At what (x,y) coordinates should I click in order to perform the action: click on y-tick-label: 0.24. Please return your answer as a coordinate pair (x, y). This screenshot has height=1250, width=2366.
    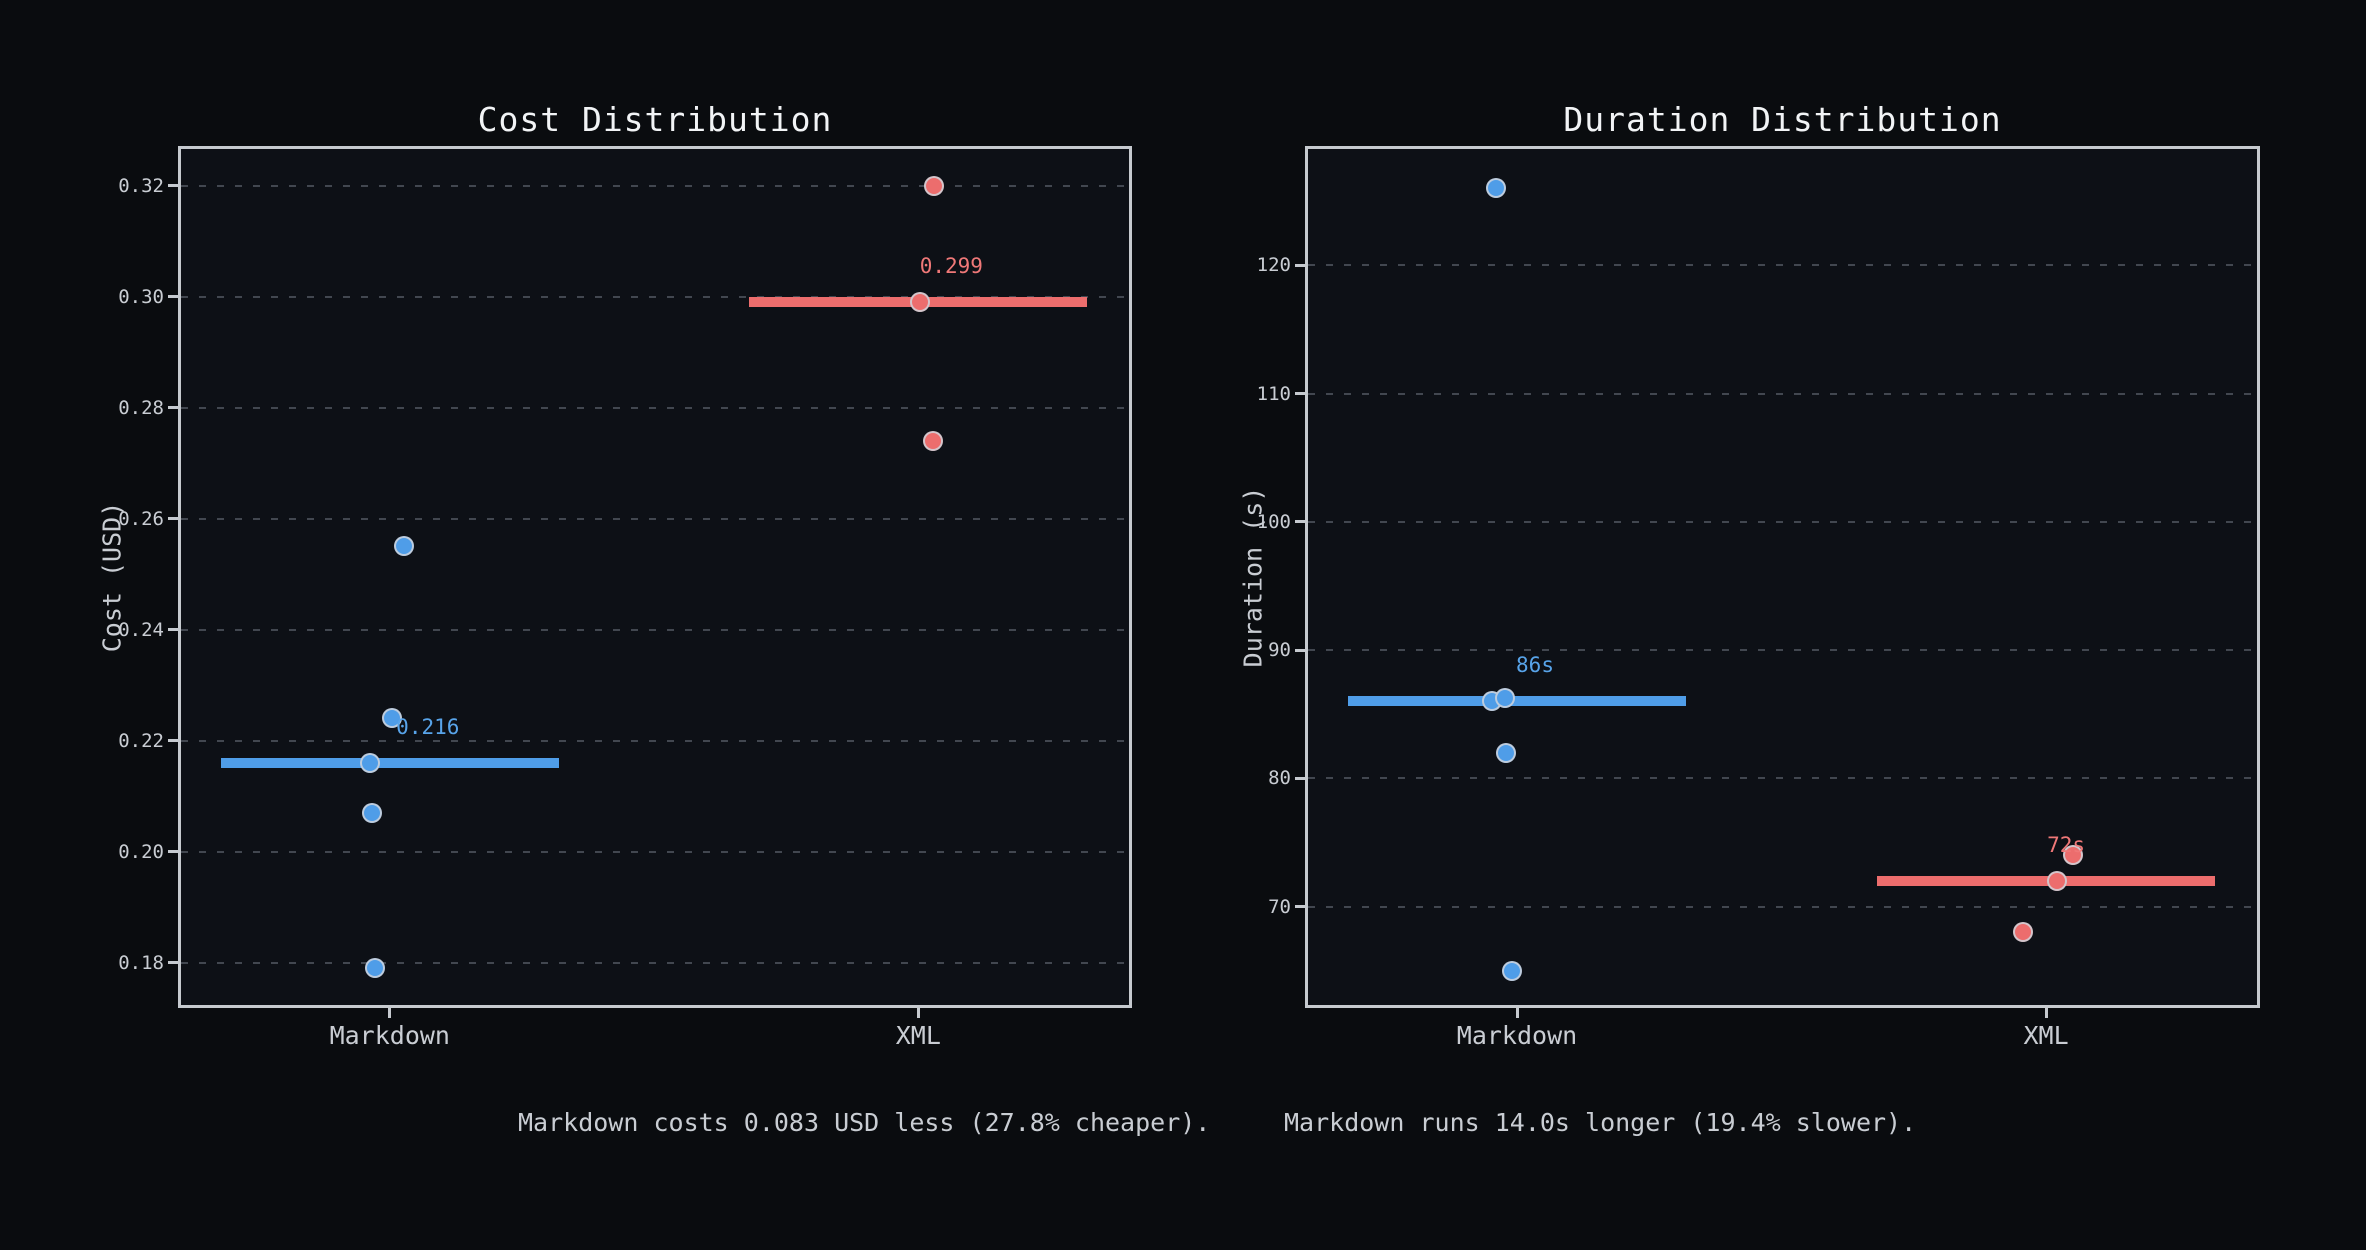
    Looking at the image, I should click on (141, 629).